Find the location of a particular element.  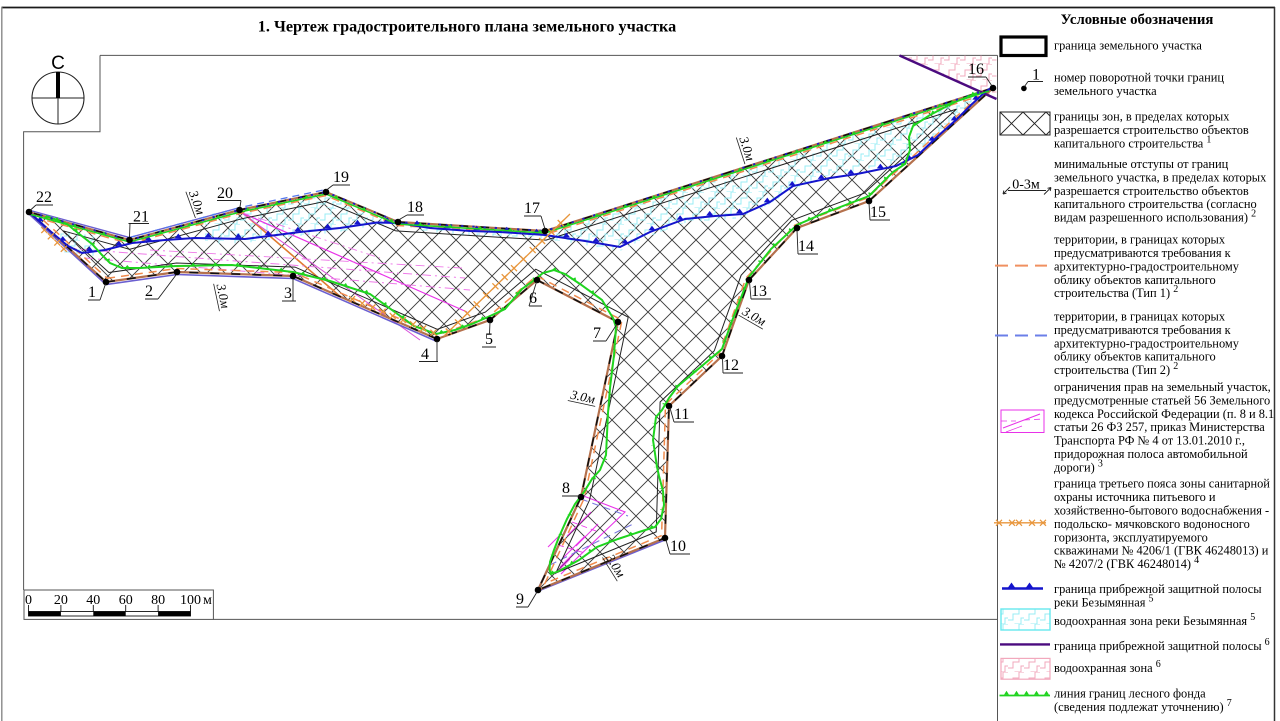

svg-text: м is located at coordinates (207, 600).